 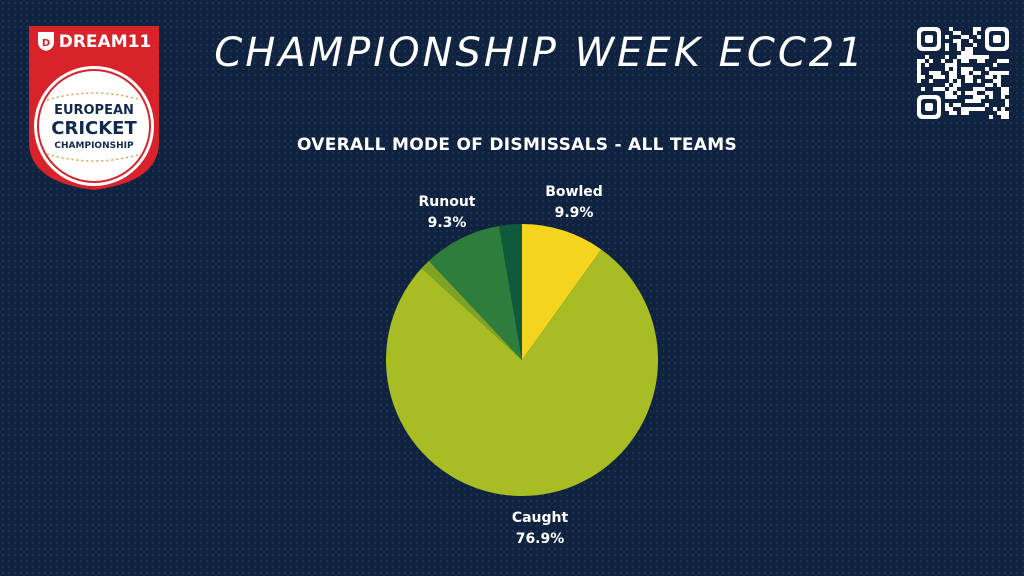 What do you see at coordinates (574, 213) in the screenshot?
I see `slice-value-bowled: 9.9%` at bounding box center [574, 213].